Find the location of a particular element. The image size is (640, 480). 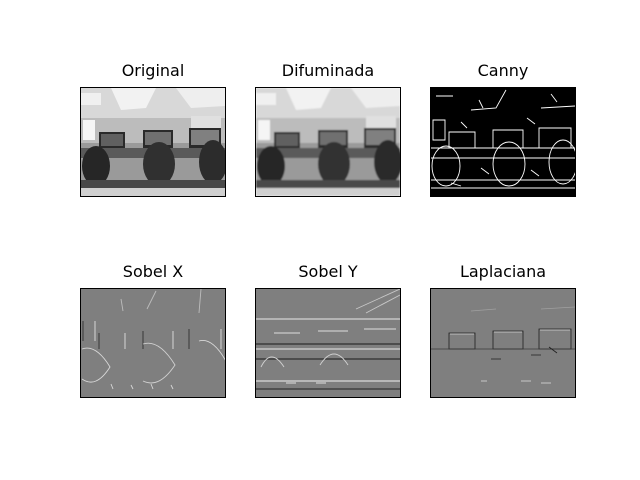

panel-sobel-x: Sobel X is located at coordinates (153, 330).